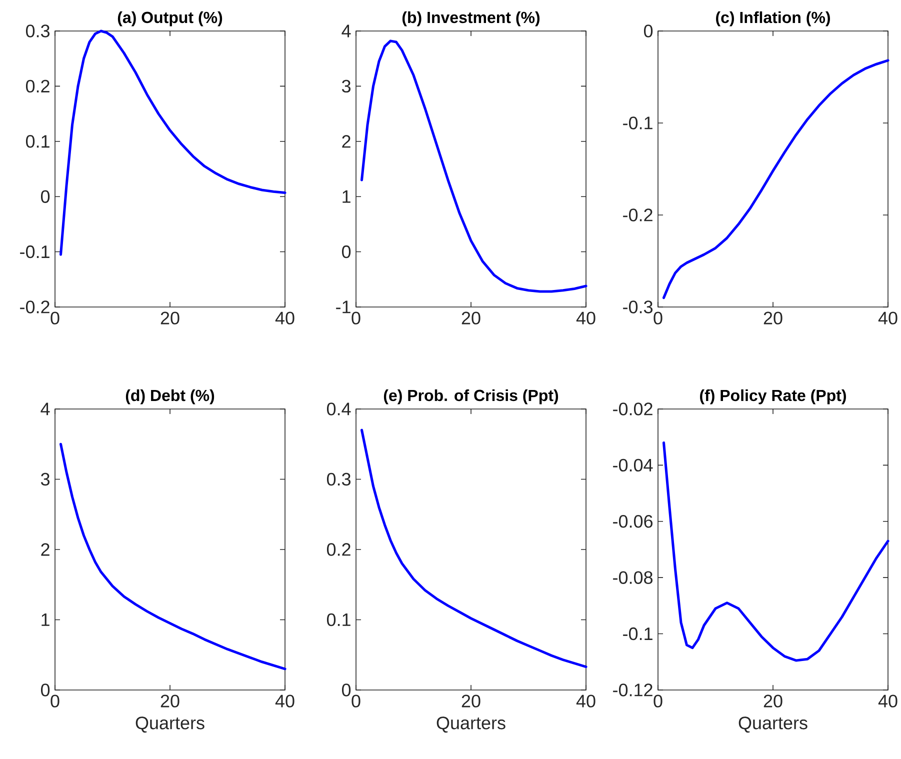 The height and width of the screenshot is (759, 901). What do you see at coordinates (170, 396) in the screenshot?
I see `chart-title: (d) Debt (%)` at bounding box center [170, 396].